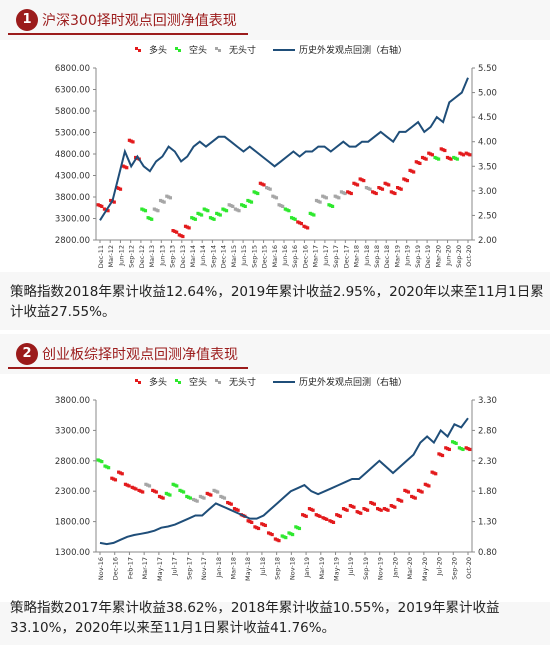 The image size is (550, 645). What do you see at coordinates (72, 492) in the screenshot?
I see `y-tick-label: 2300.00` at bounding box center [72, 492].